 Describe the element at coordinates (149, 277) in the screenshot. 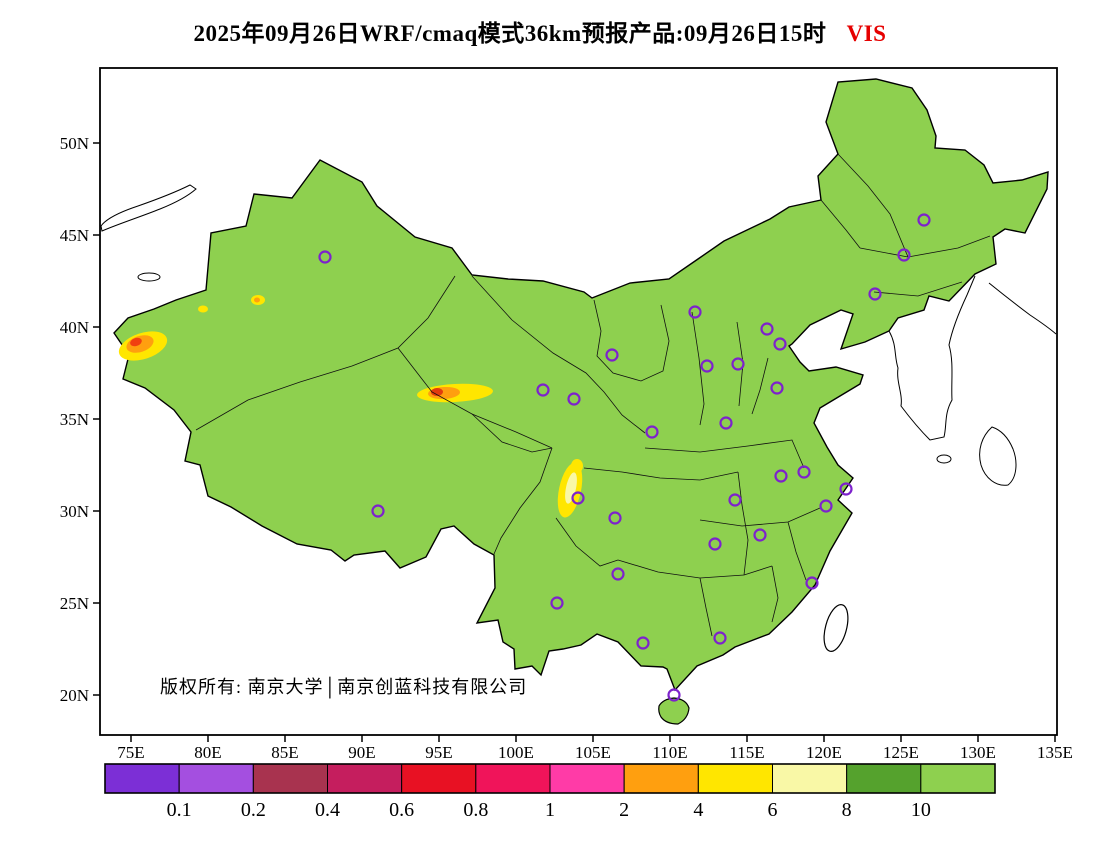

I see `issyk-kul-lake-outline` at that location.